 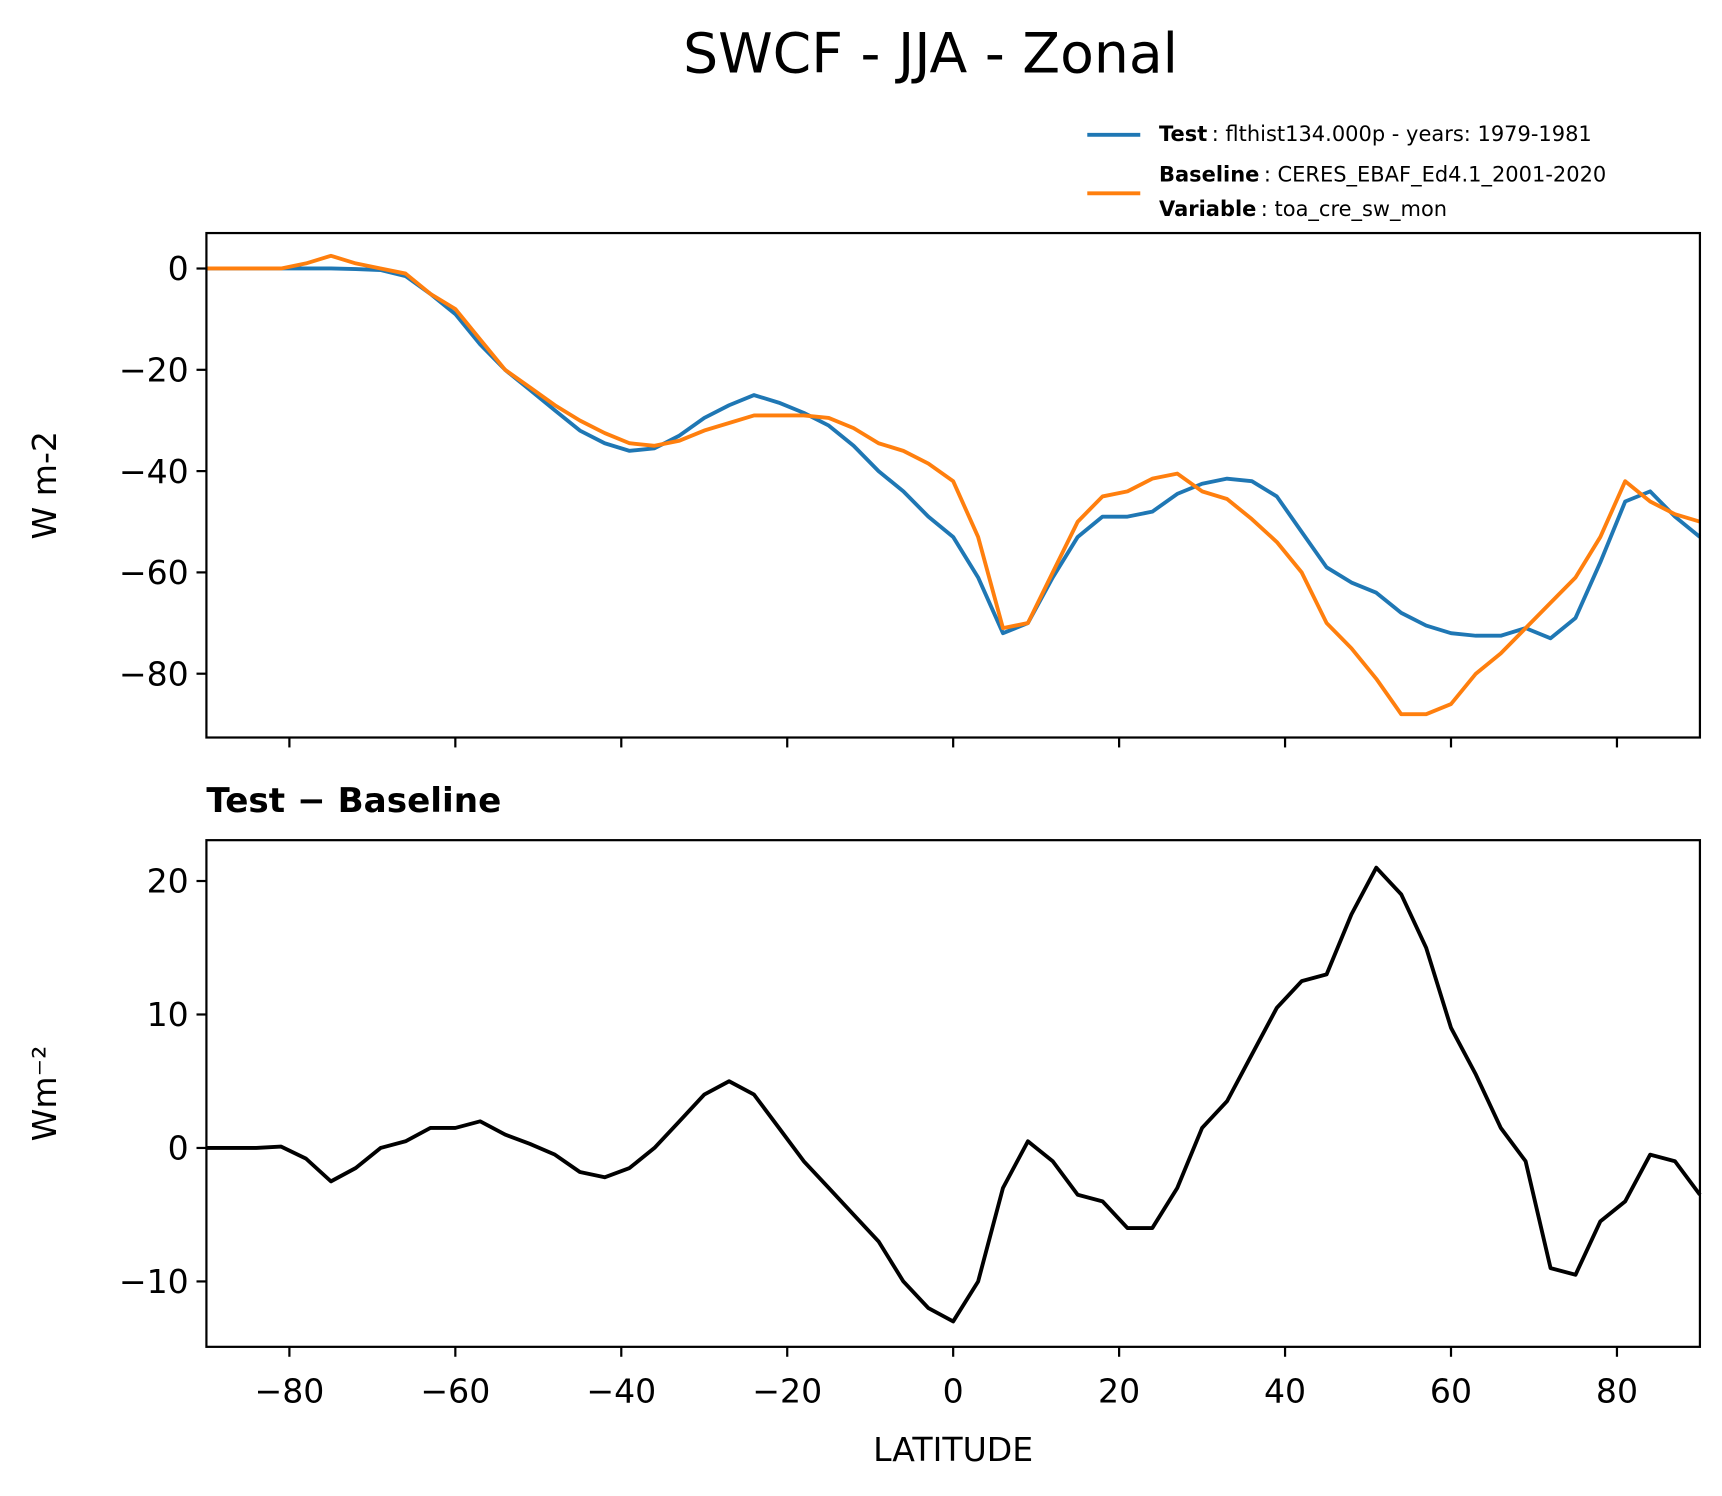 I want to click on figure-title: SWCF - JJA - Zonal, so click(x=930, y=55).